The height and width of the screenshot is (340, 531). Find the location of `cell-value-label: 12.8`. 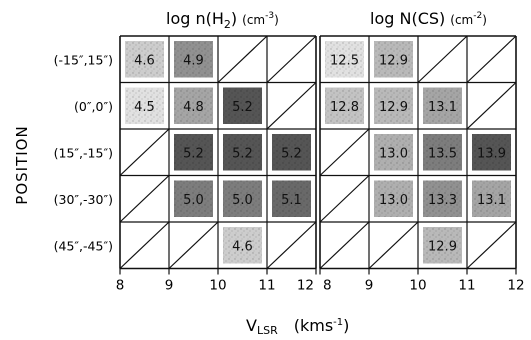

cell-value-label: 12.8 is located at coordinates (344, 107).